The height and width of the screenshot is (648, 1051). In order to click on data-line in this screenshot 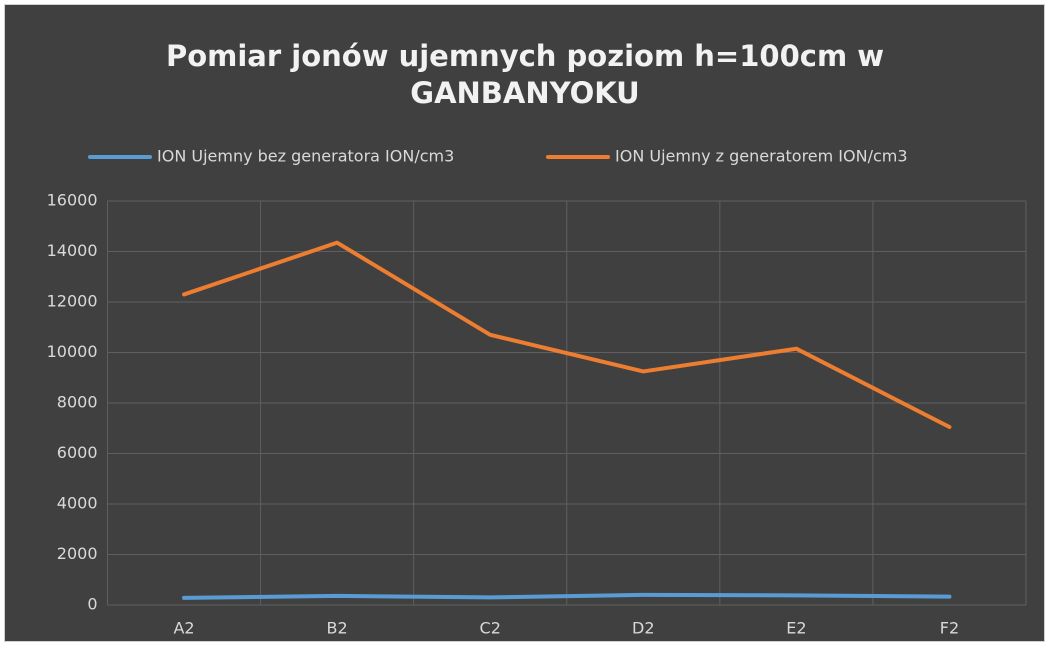, I will do `click(567, 596)`.